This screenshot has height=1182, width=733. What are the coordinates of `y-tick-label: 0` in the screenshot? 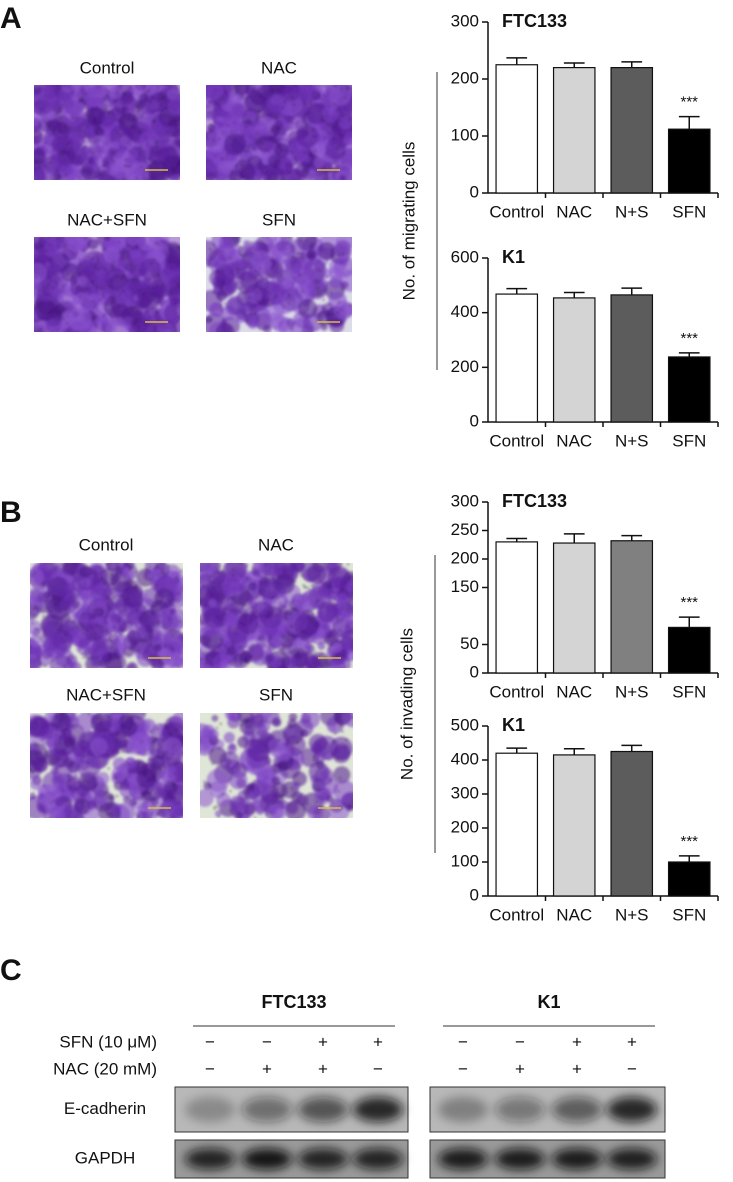 It's located at (474, 671).